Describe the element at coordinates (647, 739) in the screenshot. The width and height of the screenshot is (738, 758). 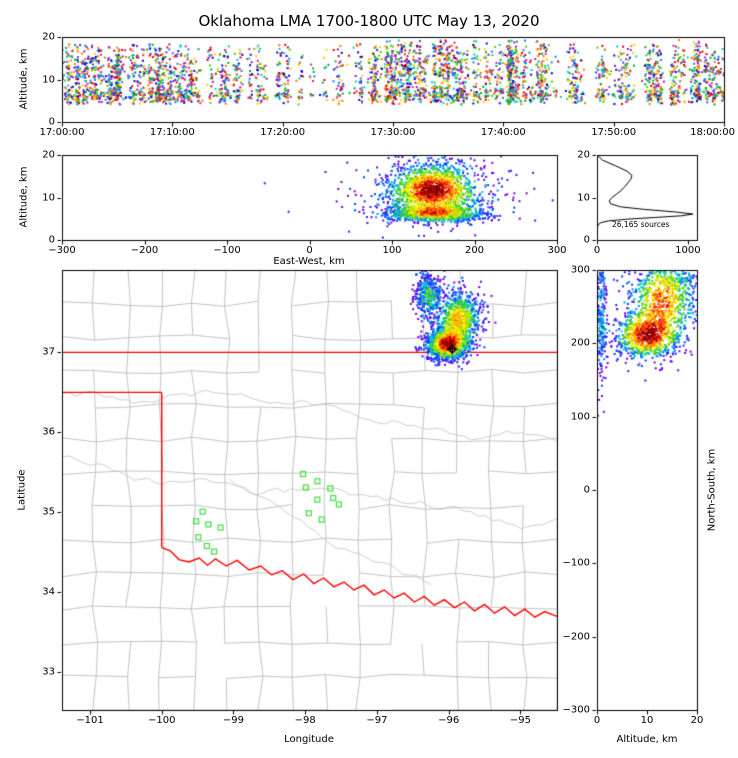
I see `north-south-xlabel: Altitude, km` at that location.